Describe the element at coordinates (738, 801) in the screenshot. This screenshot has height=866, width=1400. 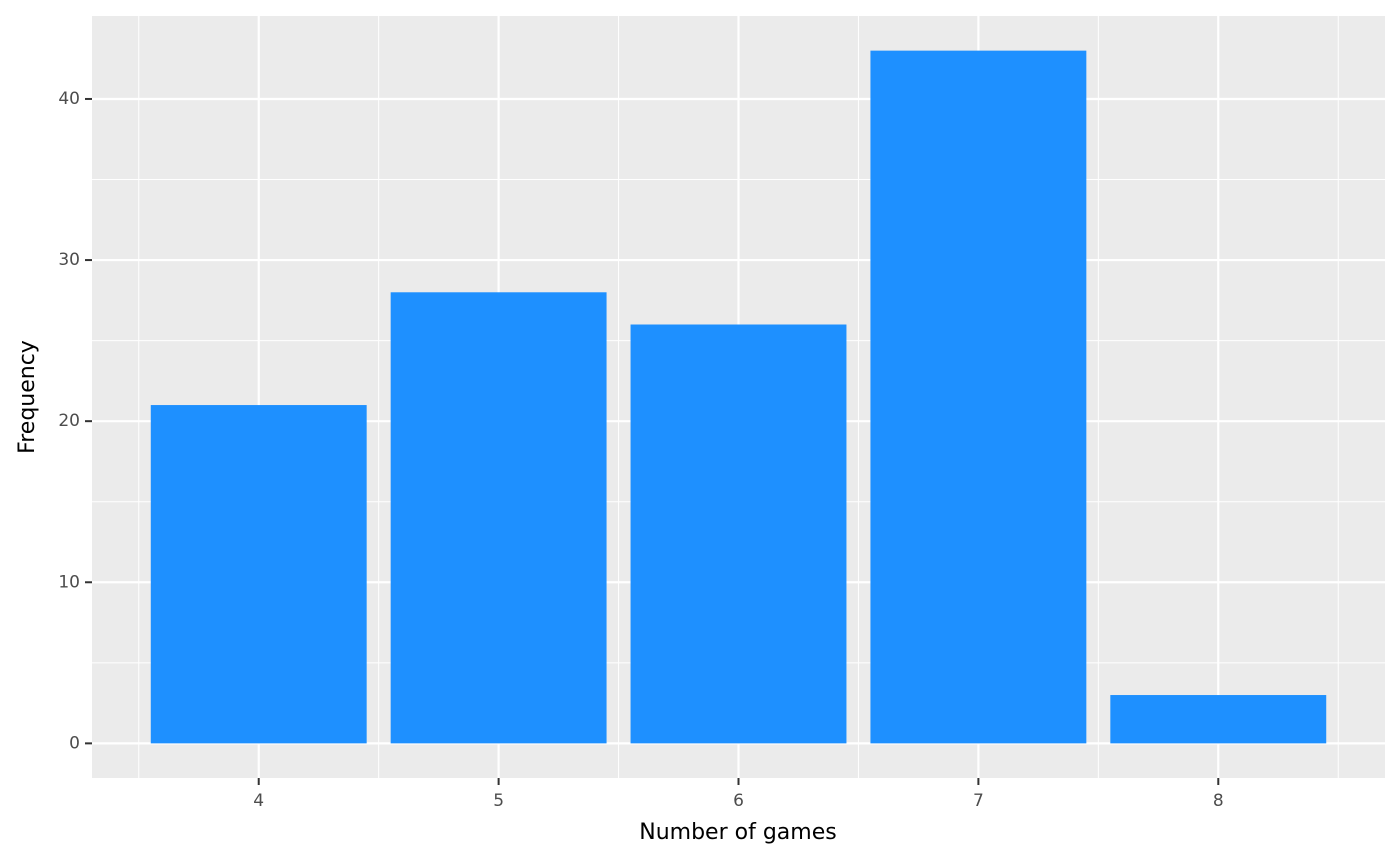
I see `x-tick-label: 6` at that location.